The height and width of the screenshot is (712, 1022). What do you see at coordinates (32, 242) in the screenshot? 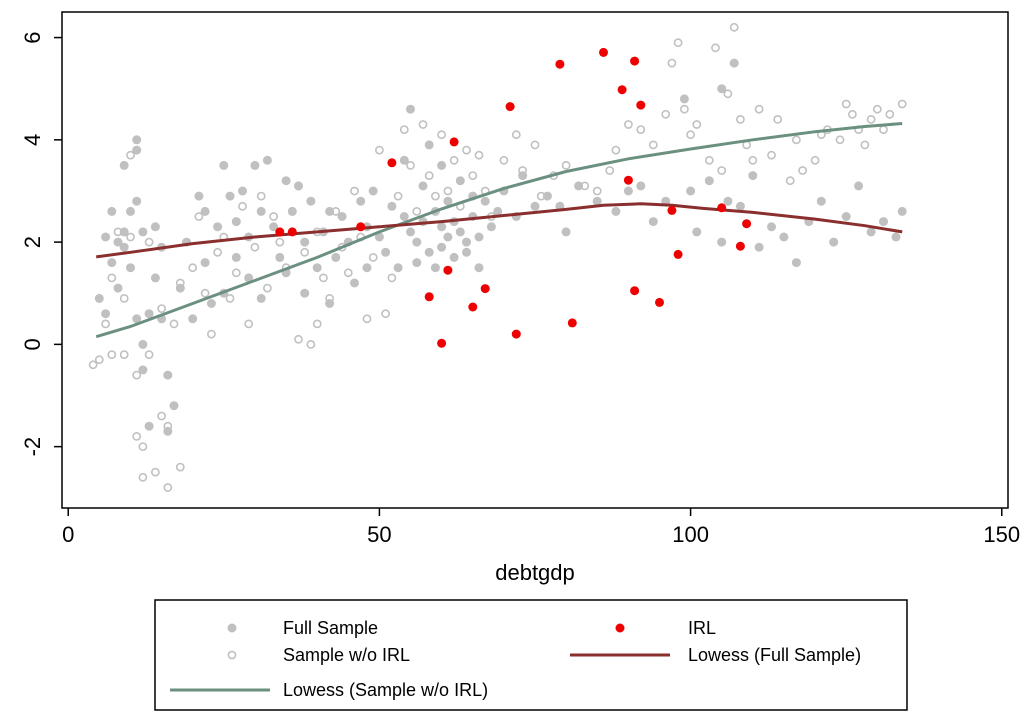
I see `y-tick-label-2: 2` at bounding box center [32, 242].